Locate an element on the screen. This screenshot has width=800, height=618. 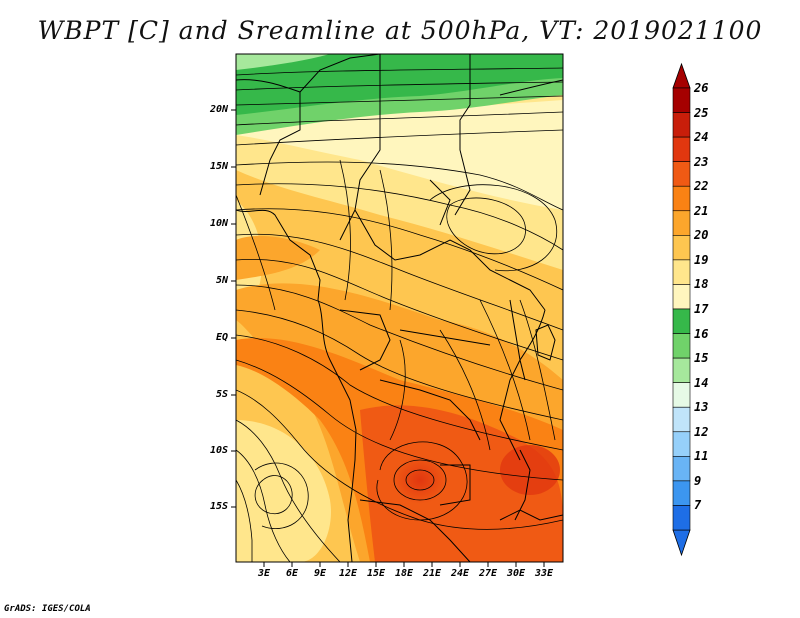
lon-label-21e: 21E is located at coordinates (432, 573).